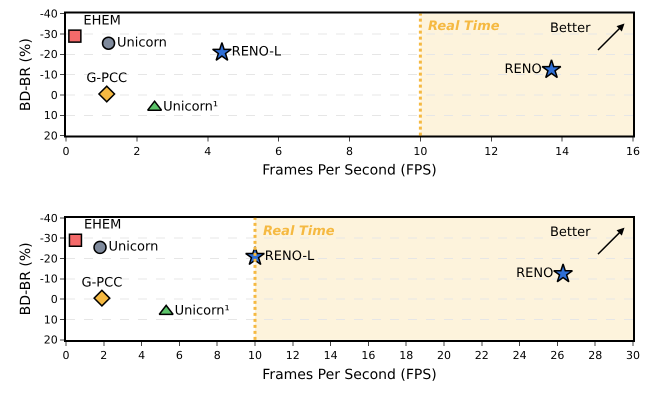 This screenshot has width=657, height=401. I want to click on x-tick-label: 26, so click(557, 355).